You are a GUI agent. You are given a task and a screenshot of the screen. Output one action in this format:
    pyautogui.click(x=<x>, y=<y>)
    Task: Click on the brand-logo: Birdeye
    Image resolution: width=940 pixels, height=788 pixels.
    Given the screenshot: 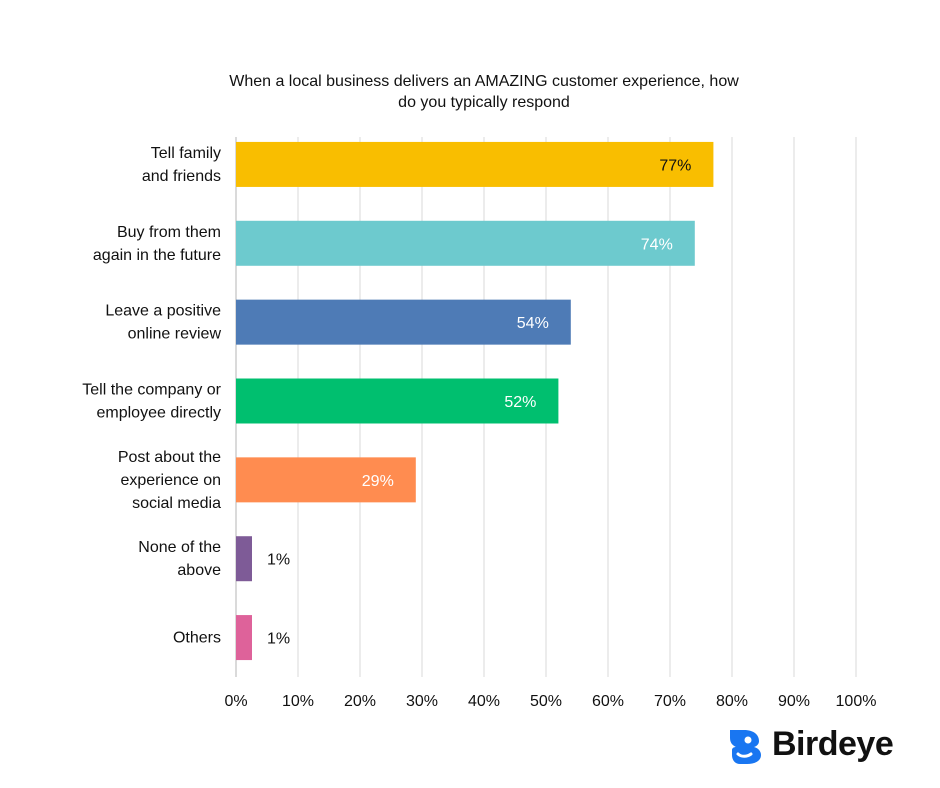 What is the action you would take?
    pyautogui.click(x=810, y=744)
    